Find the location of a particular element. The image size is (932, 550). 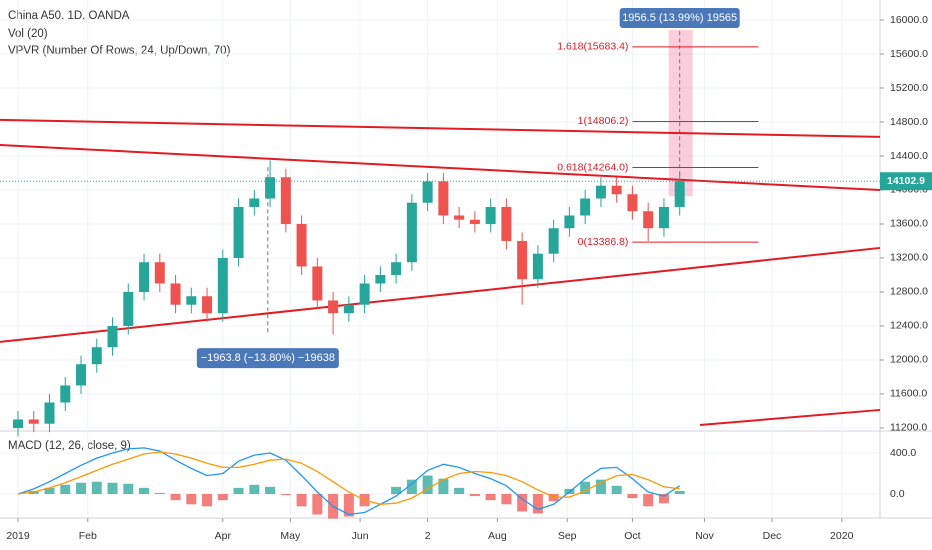

y-tick-label: 14400.0 is located at coordinates (909, 156).